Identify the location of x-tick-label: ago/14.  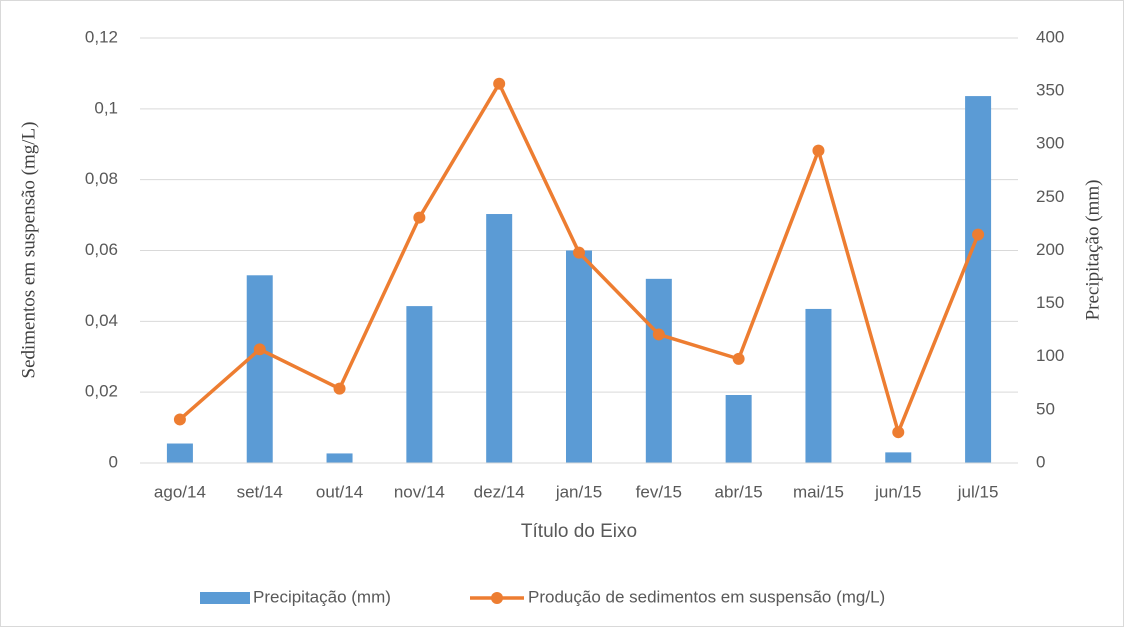
(180, 491).